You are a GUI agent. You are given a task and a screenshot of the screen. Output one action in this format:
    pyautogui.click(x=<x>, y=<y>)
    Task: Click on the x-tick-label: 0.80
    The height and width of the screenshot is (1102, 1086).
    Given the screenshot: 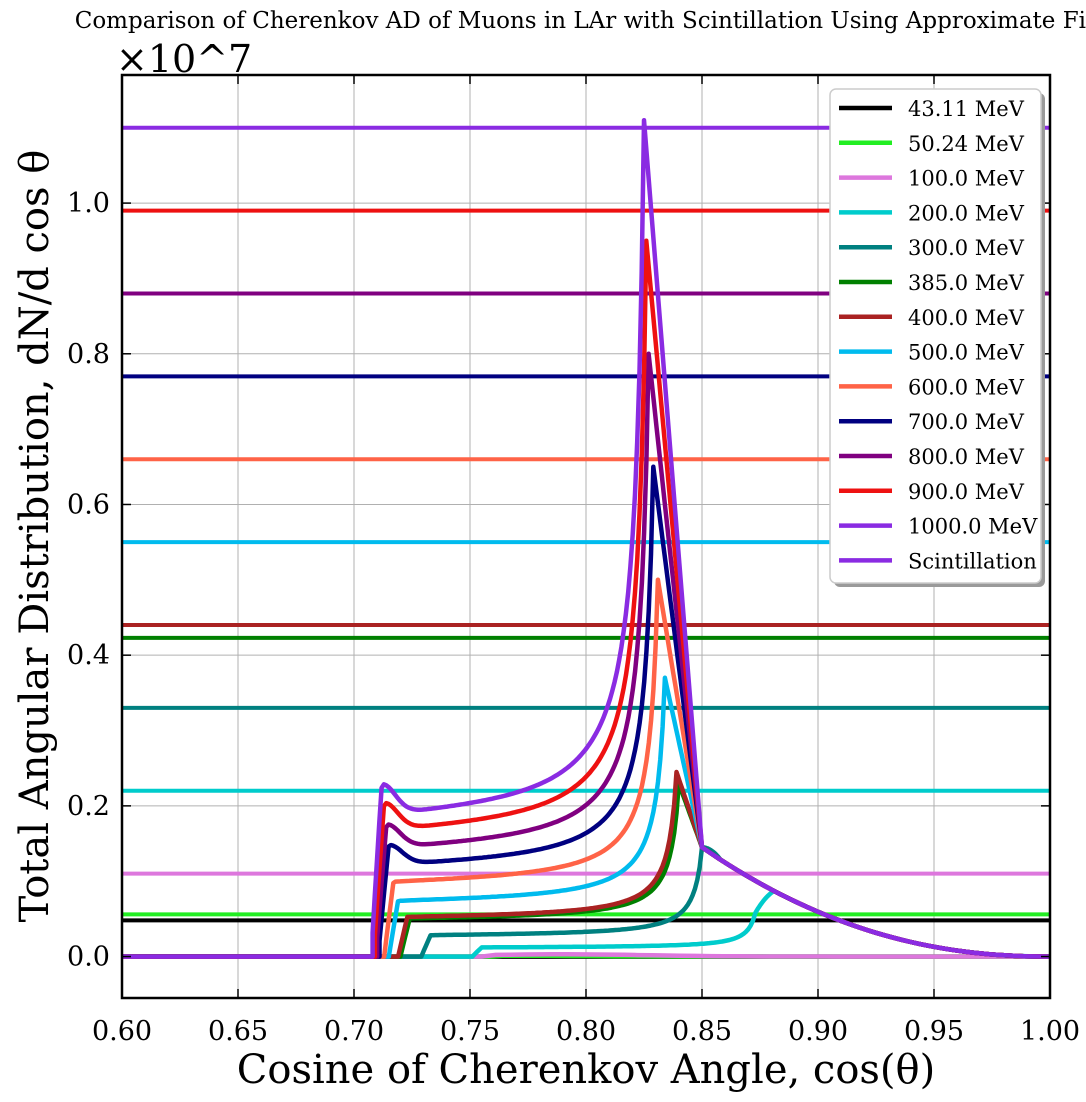 What is the action you would take?
    pyautogui.click(x=586, y=1031)
    